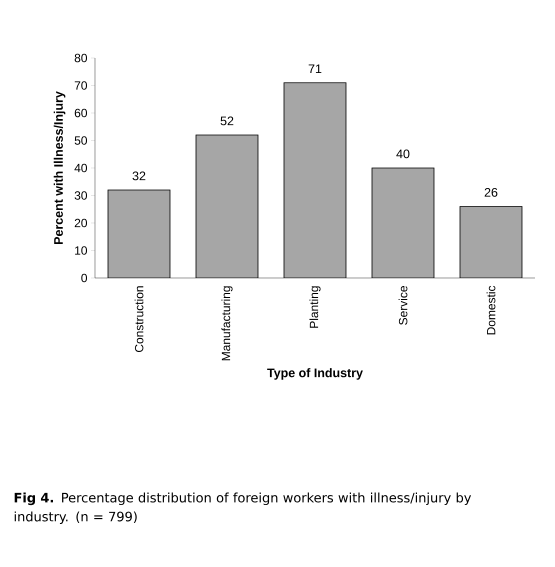 The height and width of the screenshot is (567, 555). What do you see at coordinates (315, 69) in the screenshot?
I see `data-label: 71` at bounding box center [315, 69].